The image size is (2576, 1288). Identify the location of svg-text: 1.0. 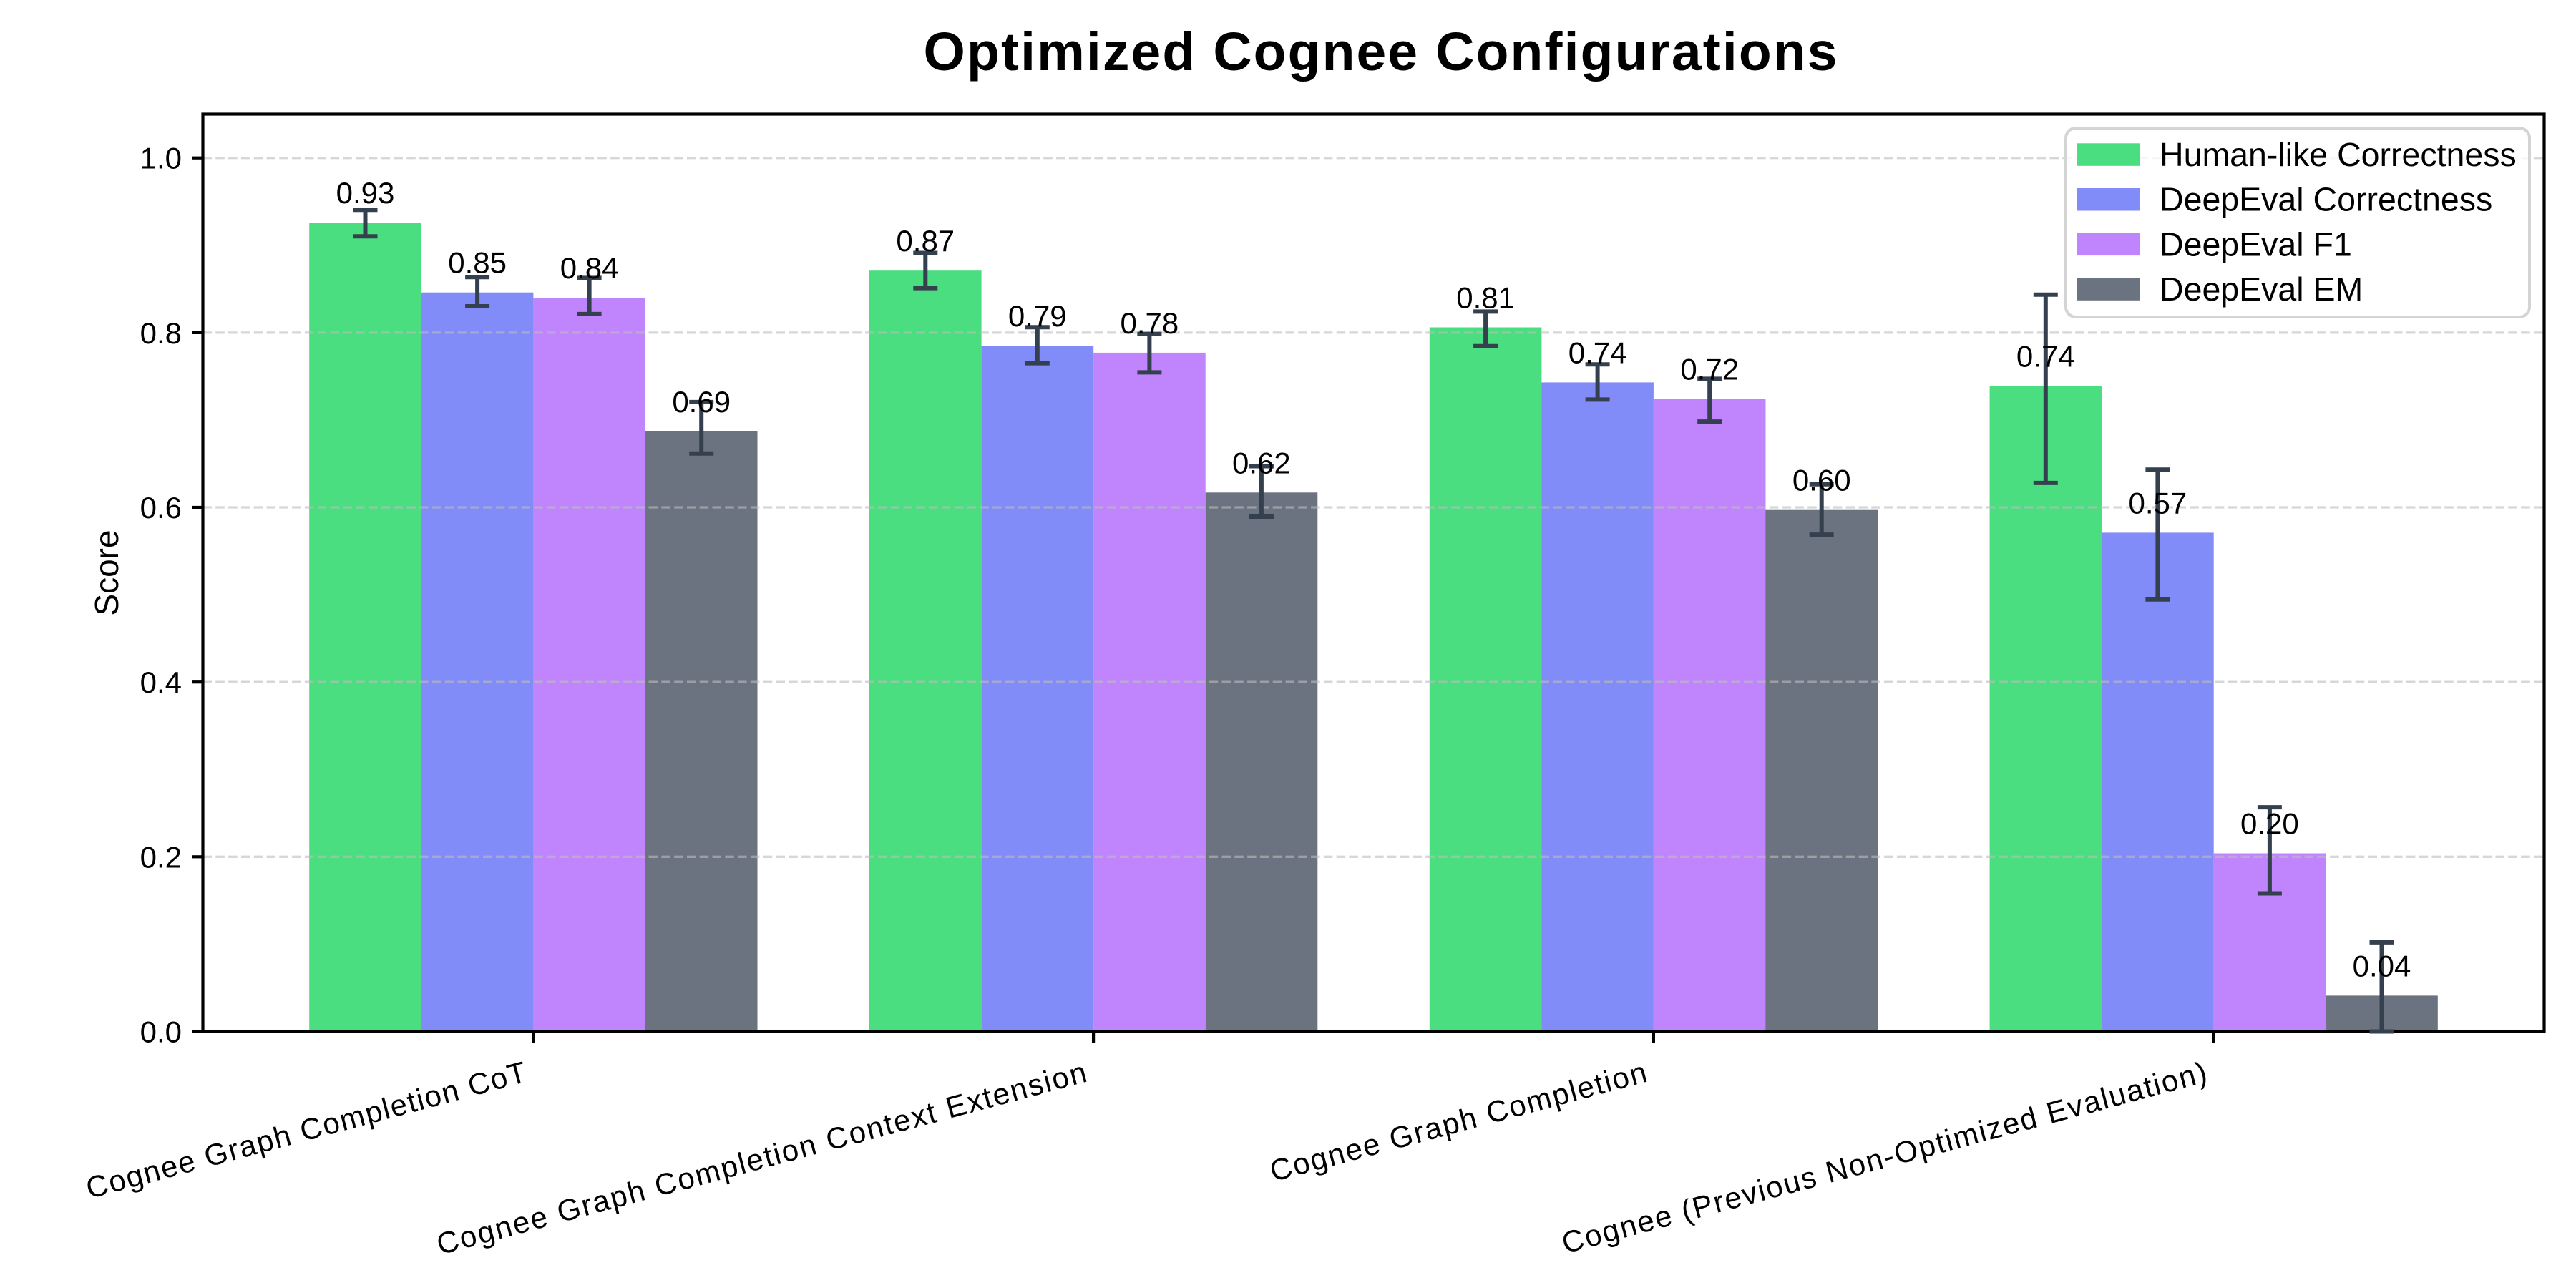
(161, 158).